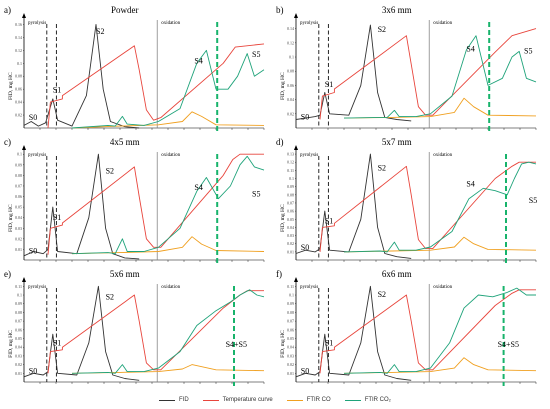  What do you see at coordinates (290, 286) in the screenshot?
I see `y-tick-label: 0.11` at bounding box center [290, 286].